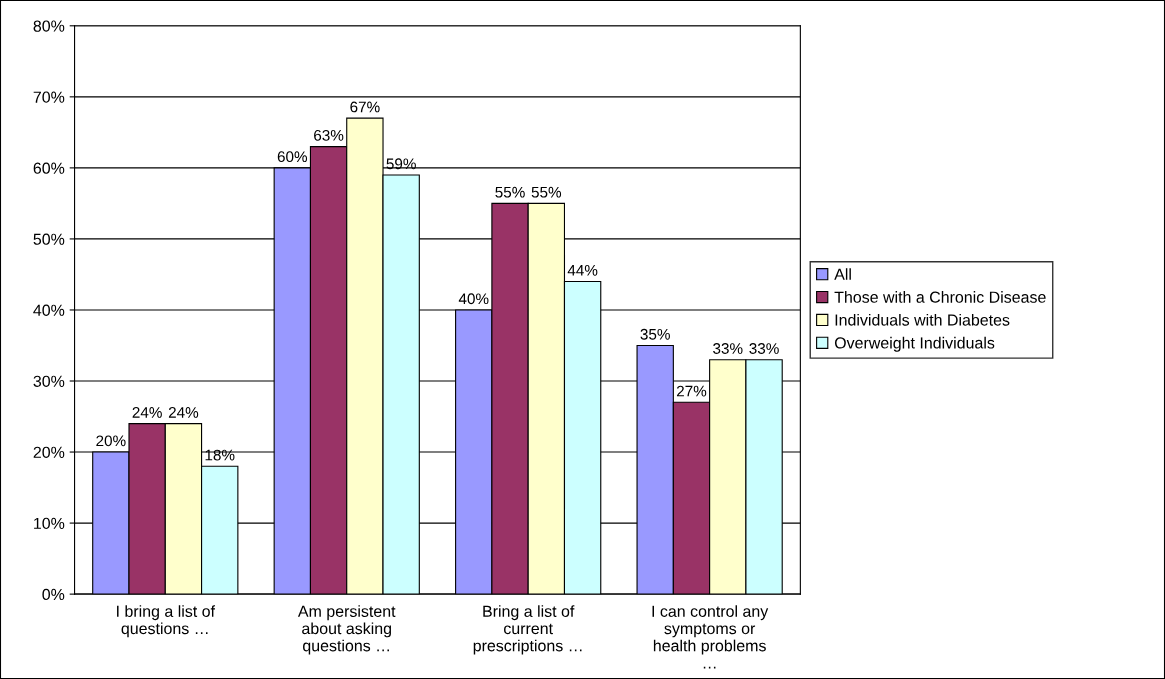 This screenshot has height=679, width=1165. What do you see at coordinates (401, 164) in the screenshot?
I see `data-label: 59%` at bounding box center [401, 164].